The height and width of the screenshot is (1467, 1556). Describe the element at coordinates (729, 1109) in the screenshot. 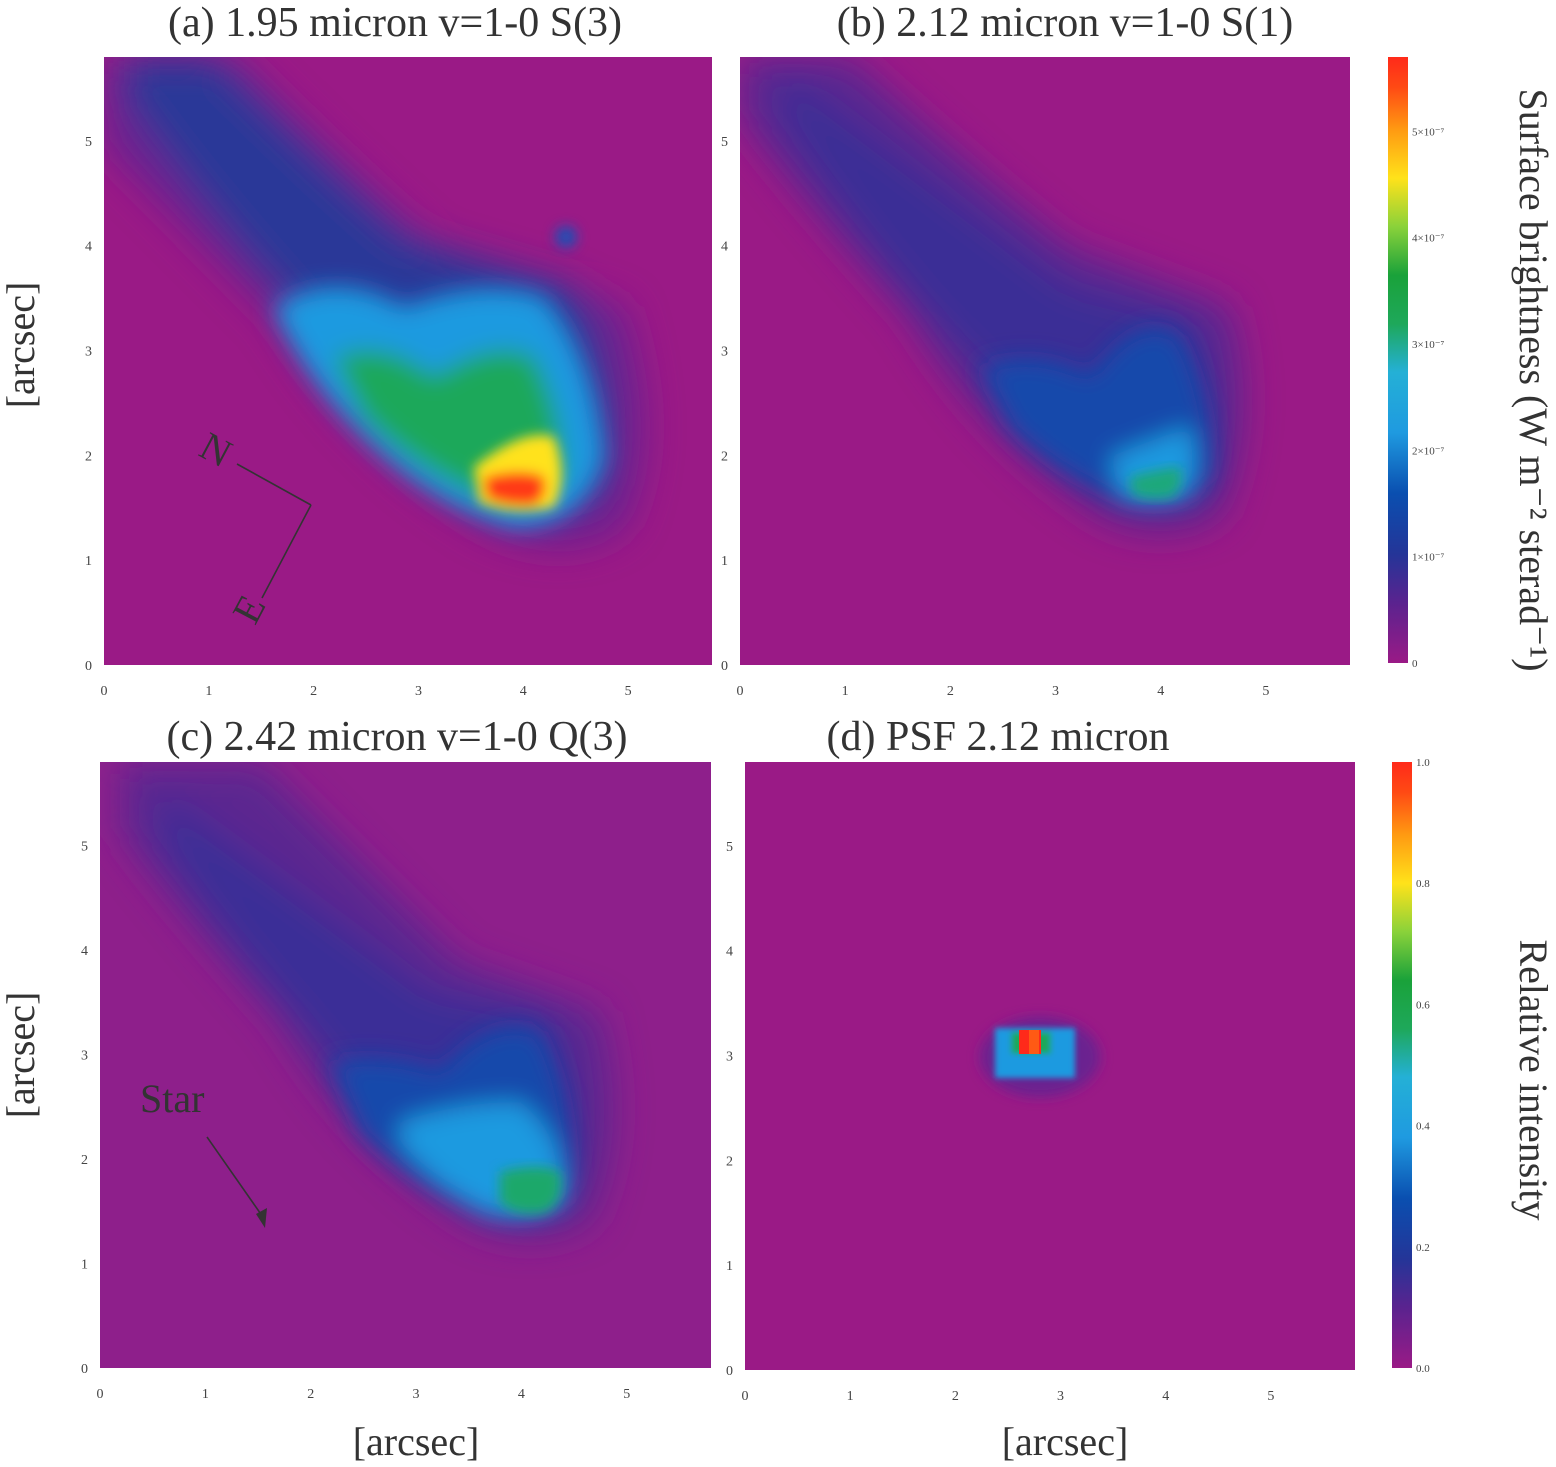

I see `panel-d-yticks: 0 1 2 3 4 5` at that location.